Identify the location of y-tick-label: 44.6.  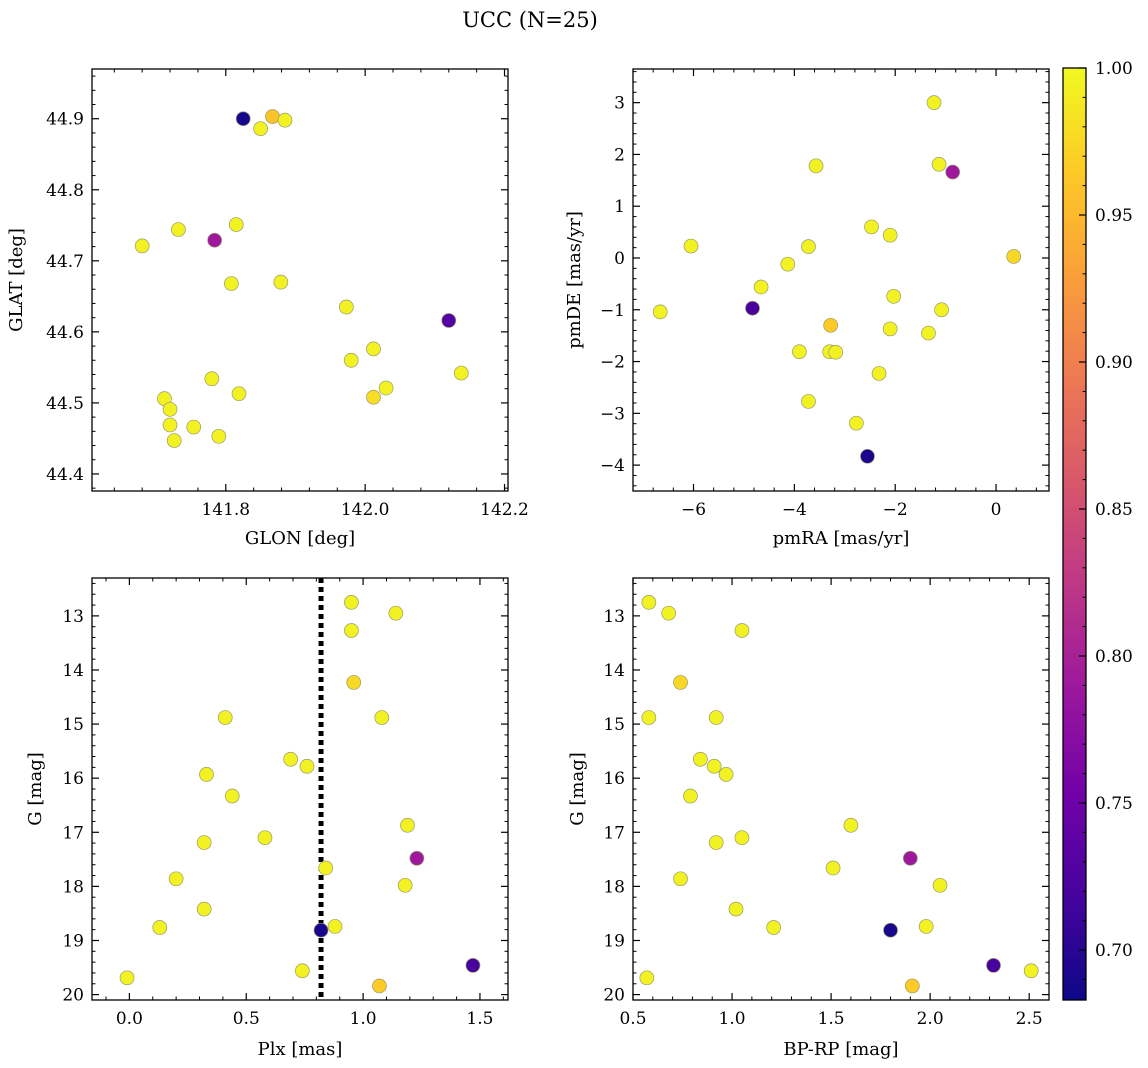
(65, 333).